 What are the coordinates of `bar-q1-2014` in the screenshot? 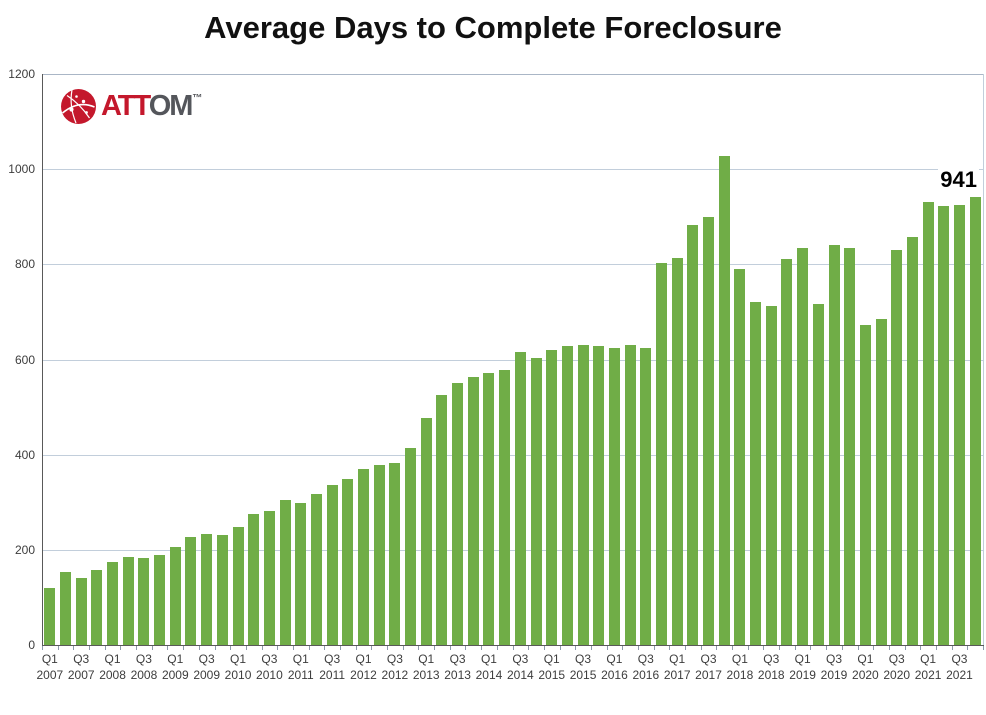 It's located at (489, 508).